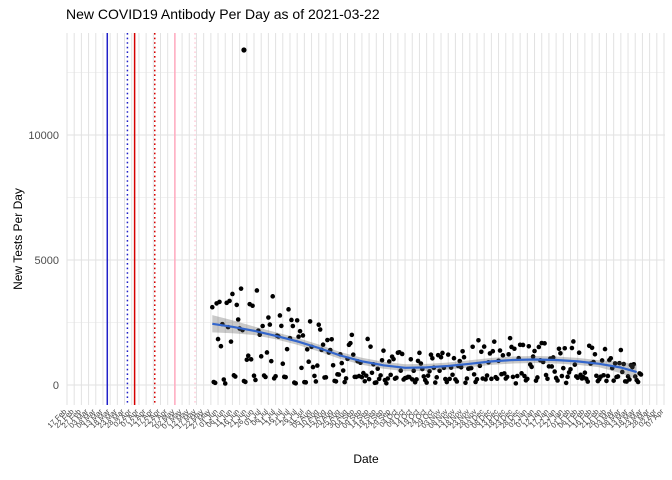 This screenshot has width=672, height=480. Describe the element at coordinates (424, 348) in the screenshot. I see `smooth-trend-line` at that location.